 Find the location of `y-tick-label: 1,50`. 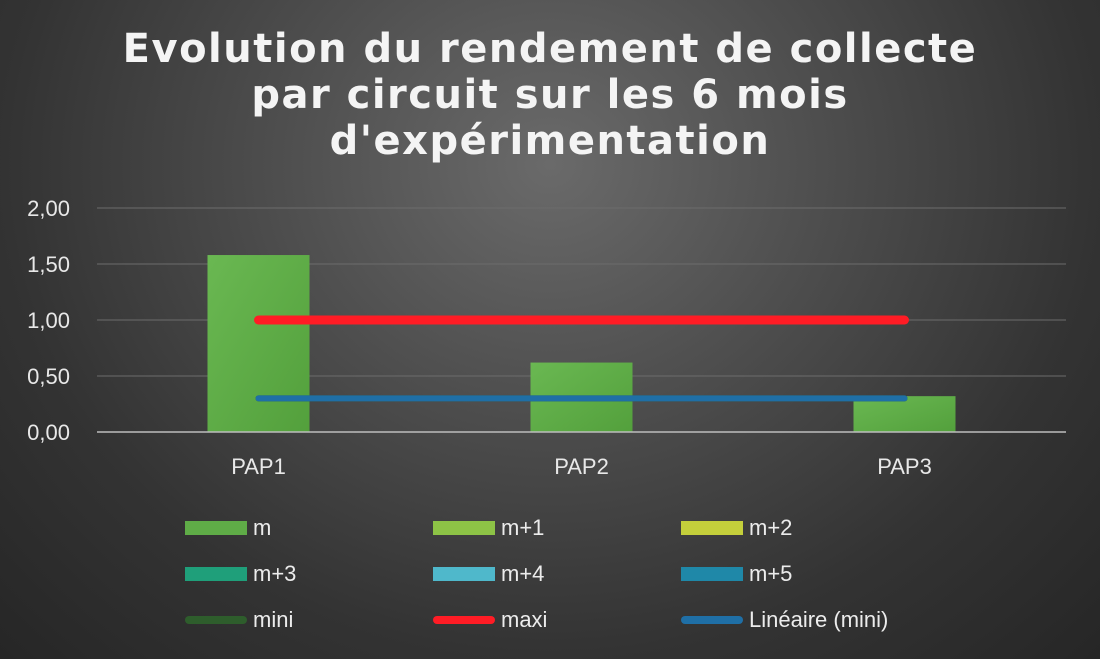

y-tick-label: 1,50 is located at coordinates (48, 264).